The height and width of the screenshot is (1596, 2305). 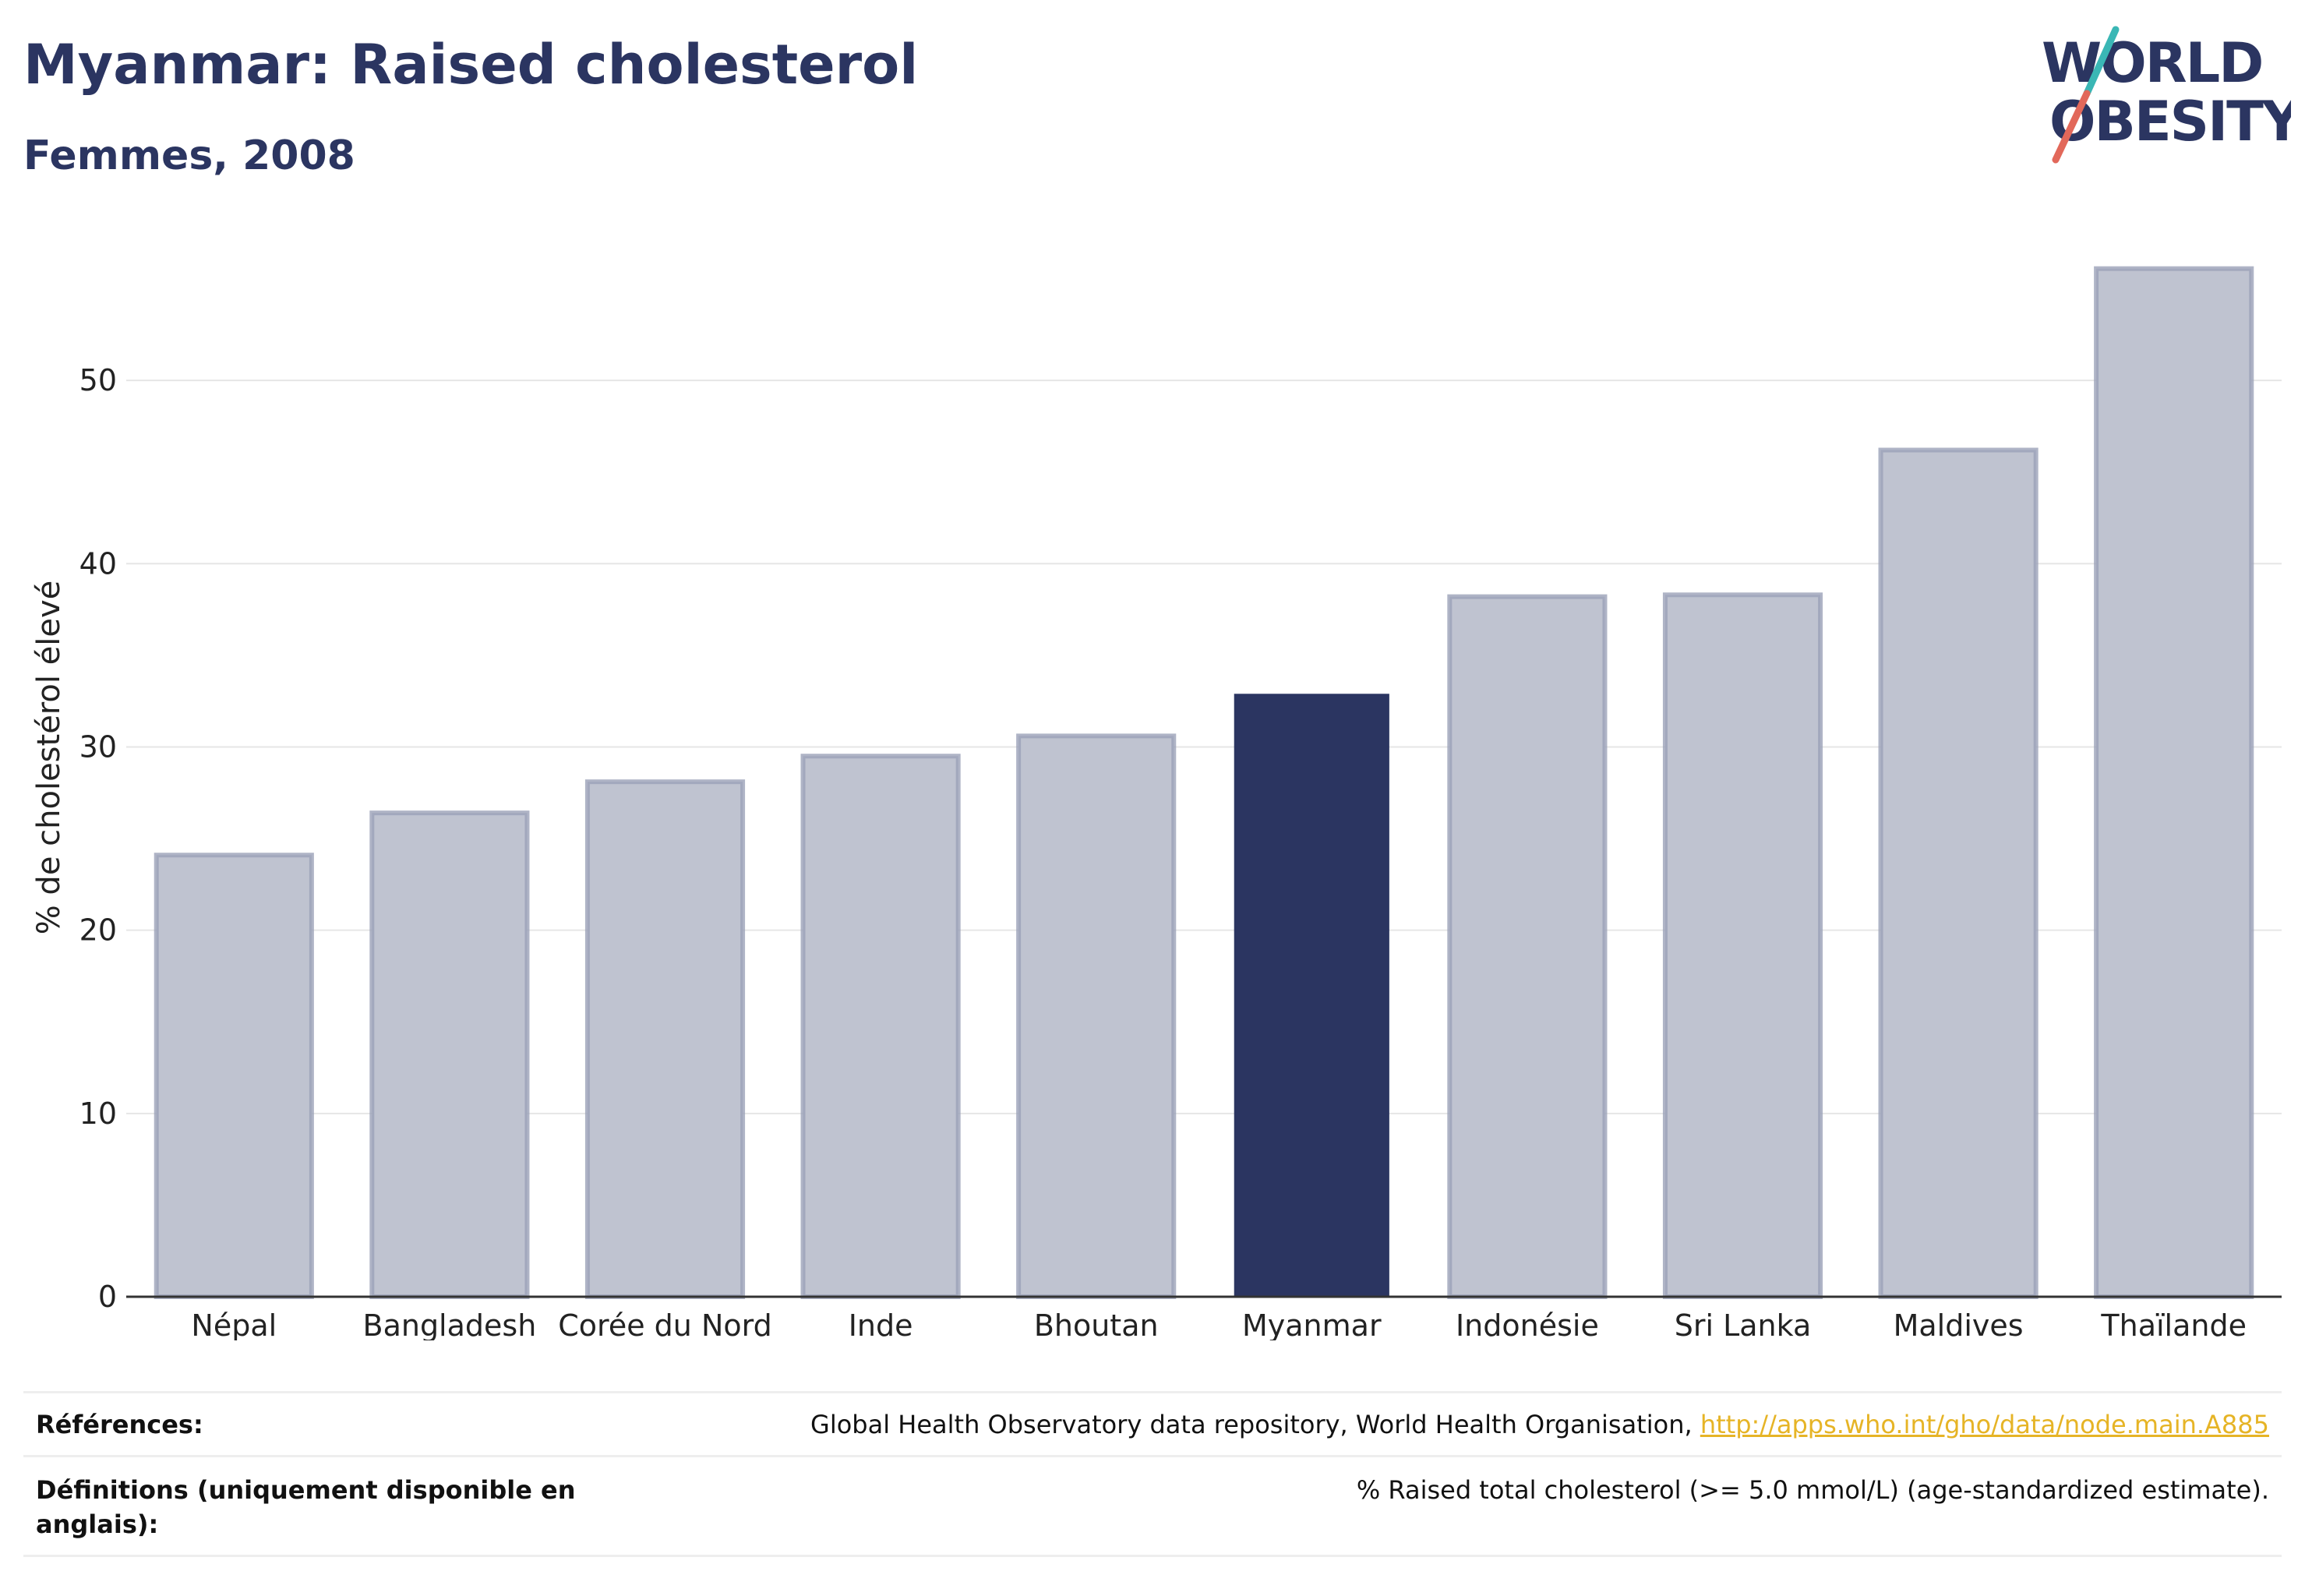 I want to click on x-tick-label: Myanmar, so click(x=1312, y=1324).